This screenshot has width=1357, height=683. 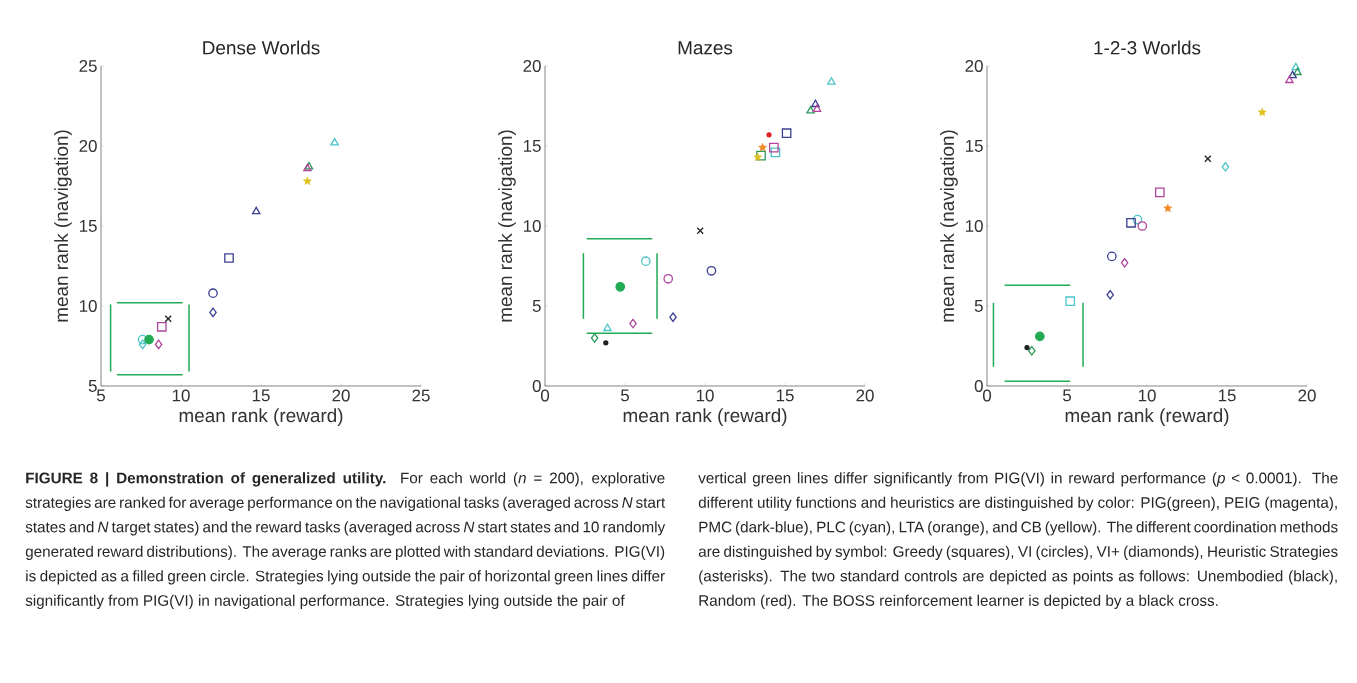 I want to click on x-tick-label: 25, so click(x=421, y=395).